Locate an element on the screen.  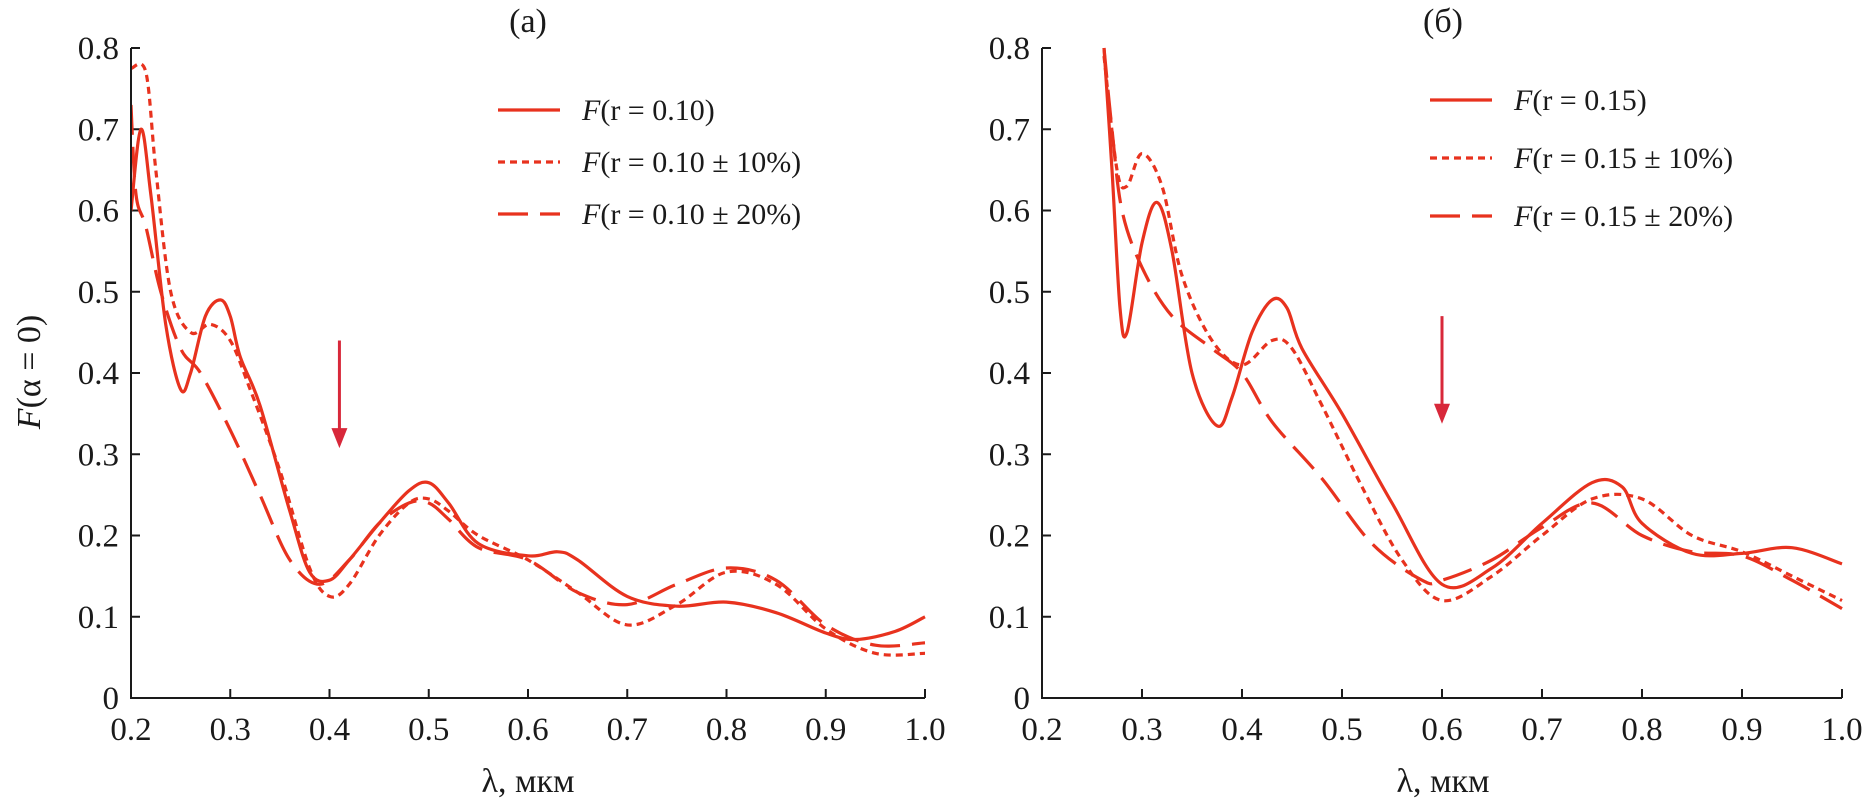
legend-entry: F(r = 0.15 ± 20%) is located at coordinates (1623, 216).